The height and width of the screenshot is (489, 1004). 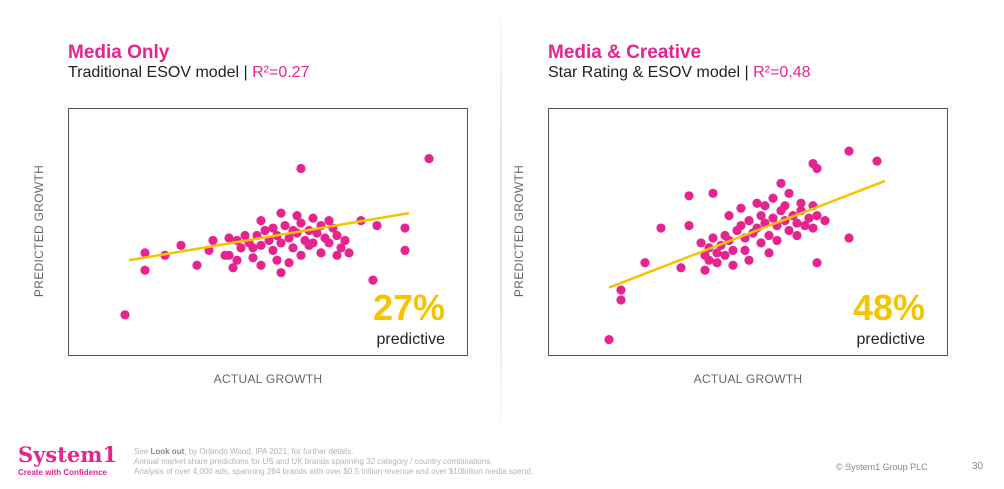 I want to click on scatter-plot, so click(x=745, y=245).